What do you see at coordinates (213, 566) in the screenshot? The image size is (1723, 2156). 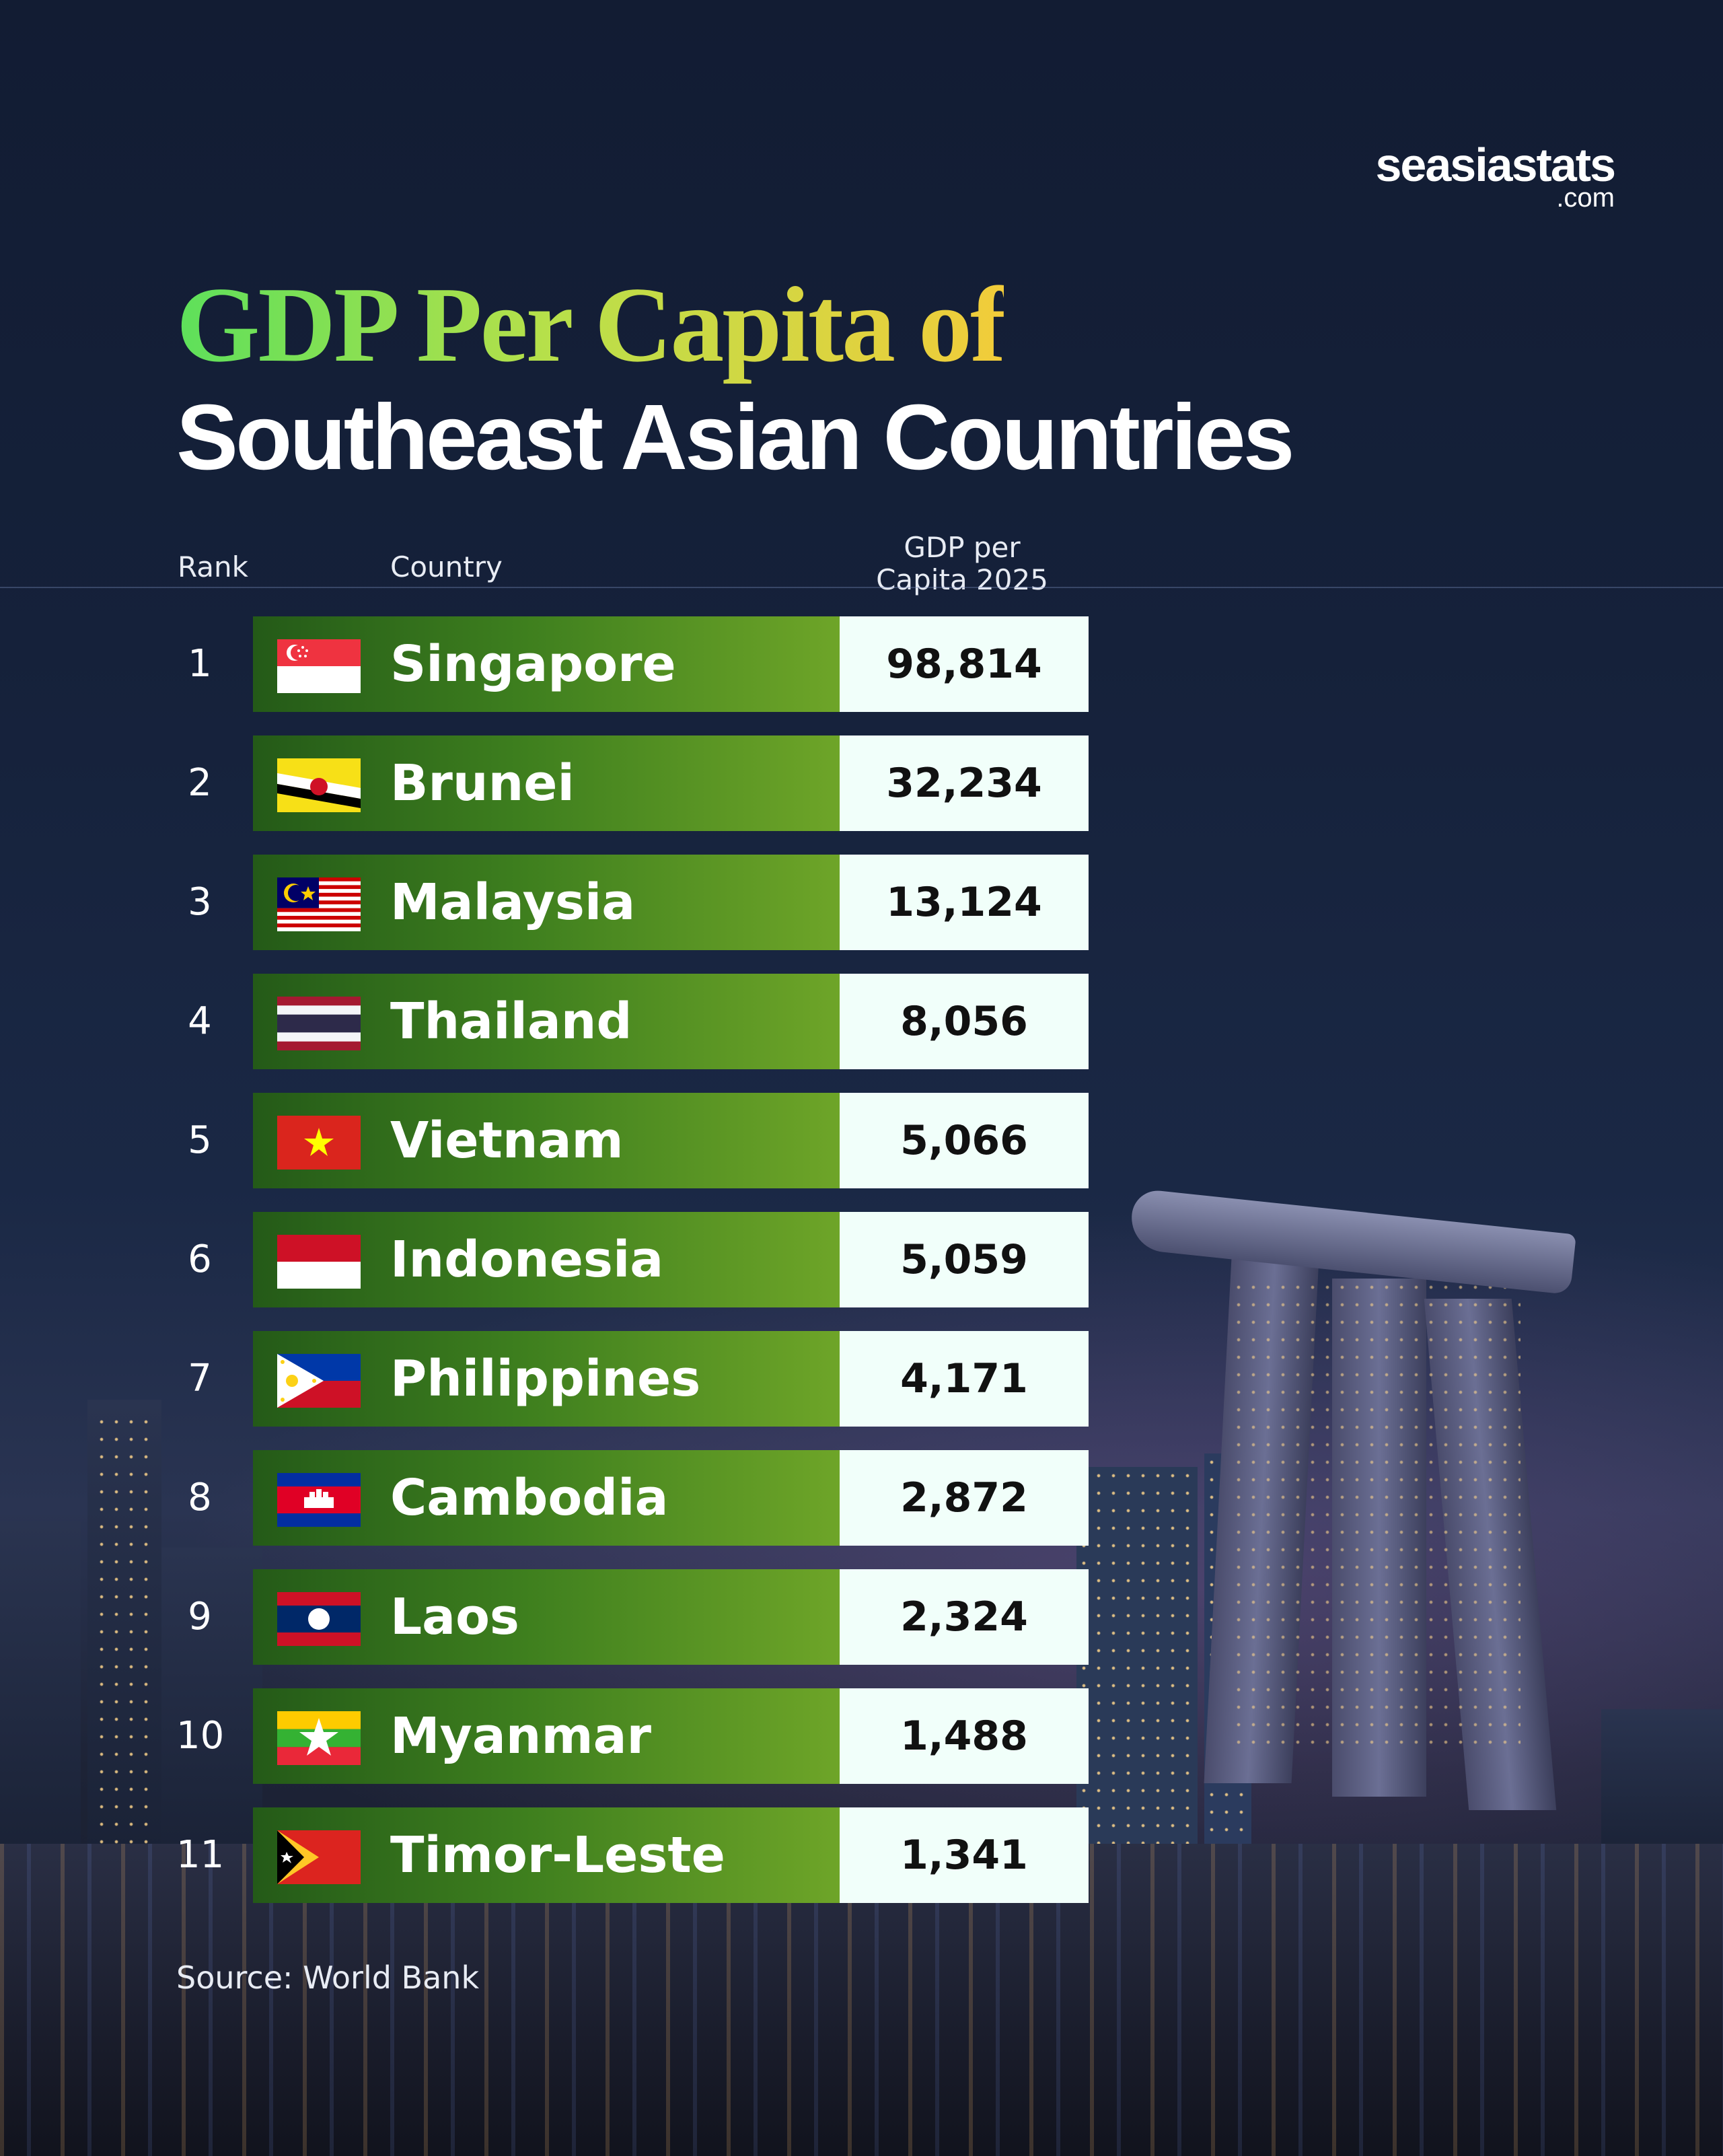 I see `header-rank: Rank` at bounding box center [213, 566].